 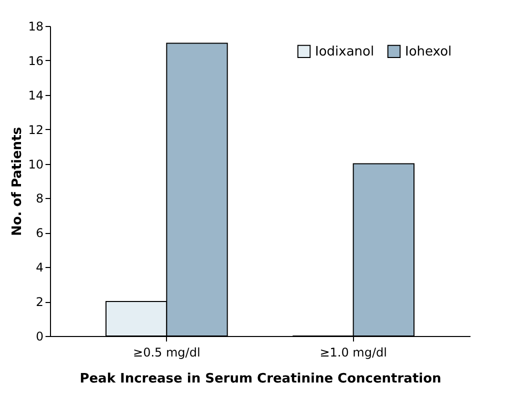 What do you see at coordinates (40, 233) in the screenshot?
I see `y-tick-label: 6` at bounding box center [40, 233].